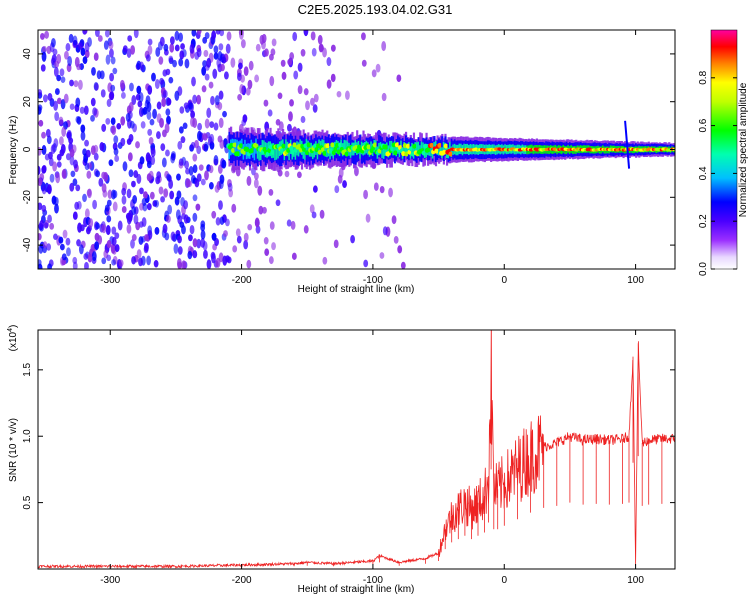  What do you see at coordinates (703, 173) in the screenshot?
I see `colorbar-tick-label: 0.4` at bounding box center [703, 173].